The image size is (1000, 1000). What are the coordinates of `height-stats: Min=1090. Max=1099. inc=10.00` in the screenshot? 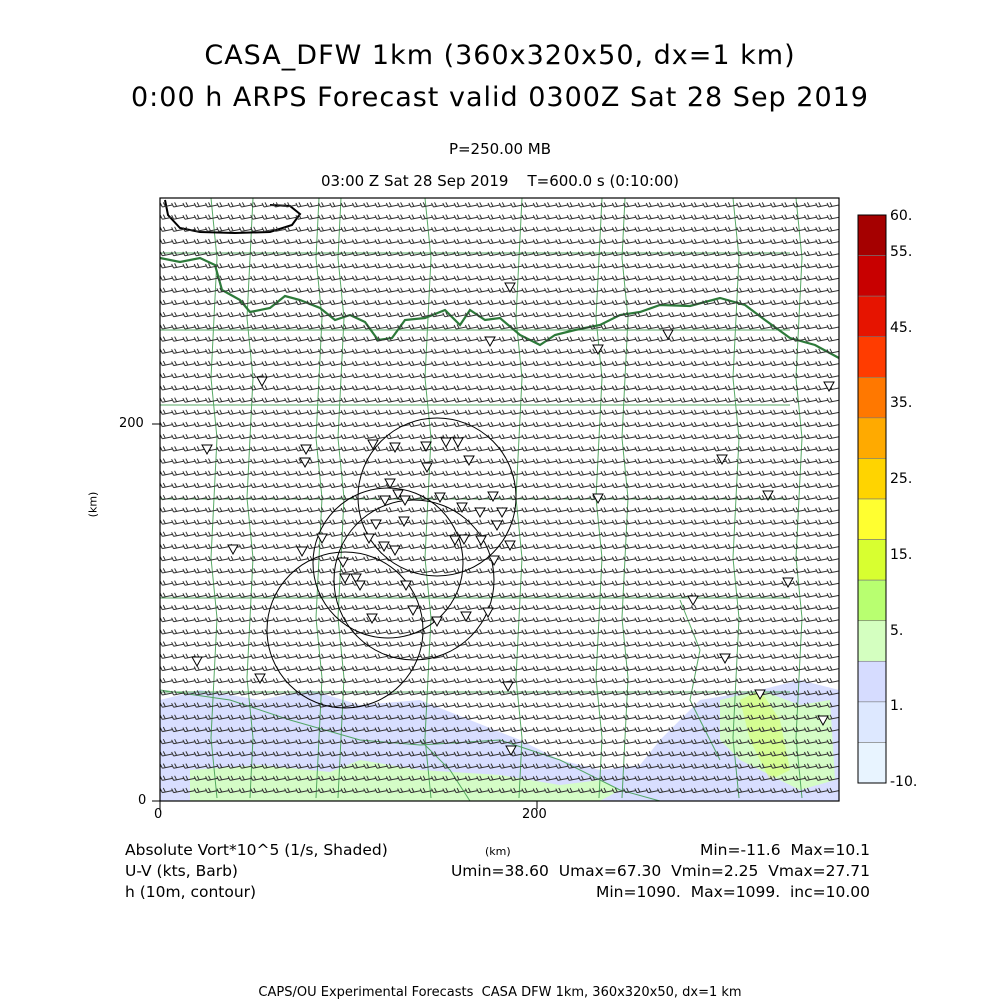 It's located at (733, 892).